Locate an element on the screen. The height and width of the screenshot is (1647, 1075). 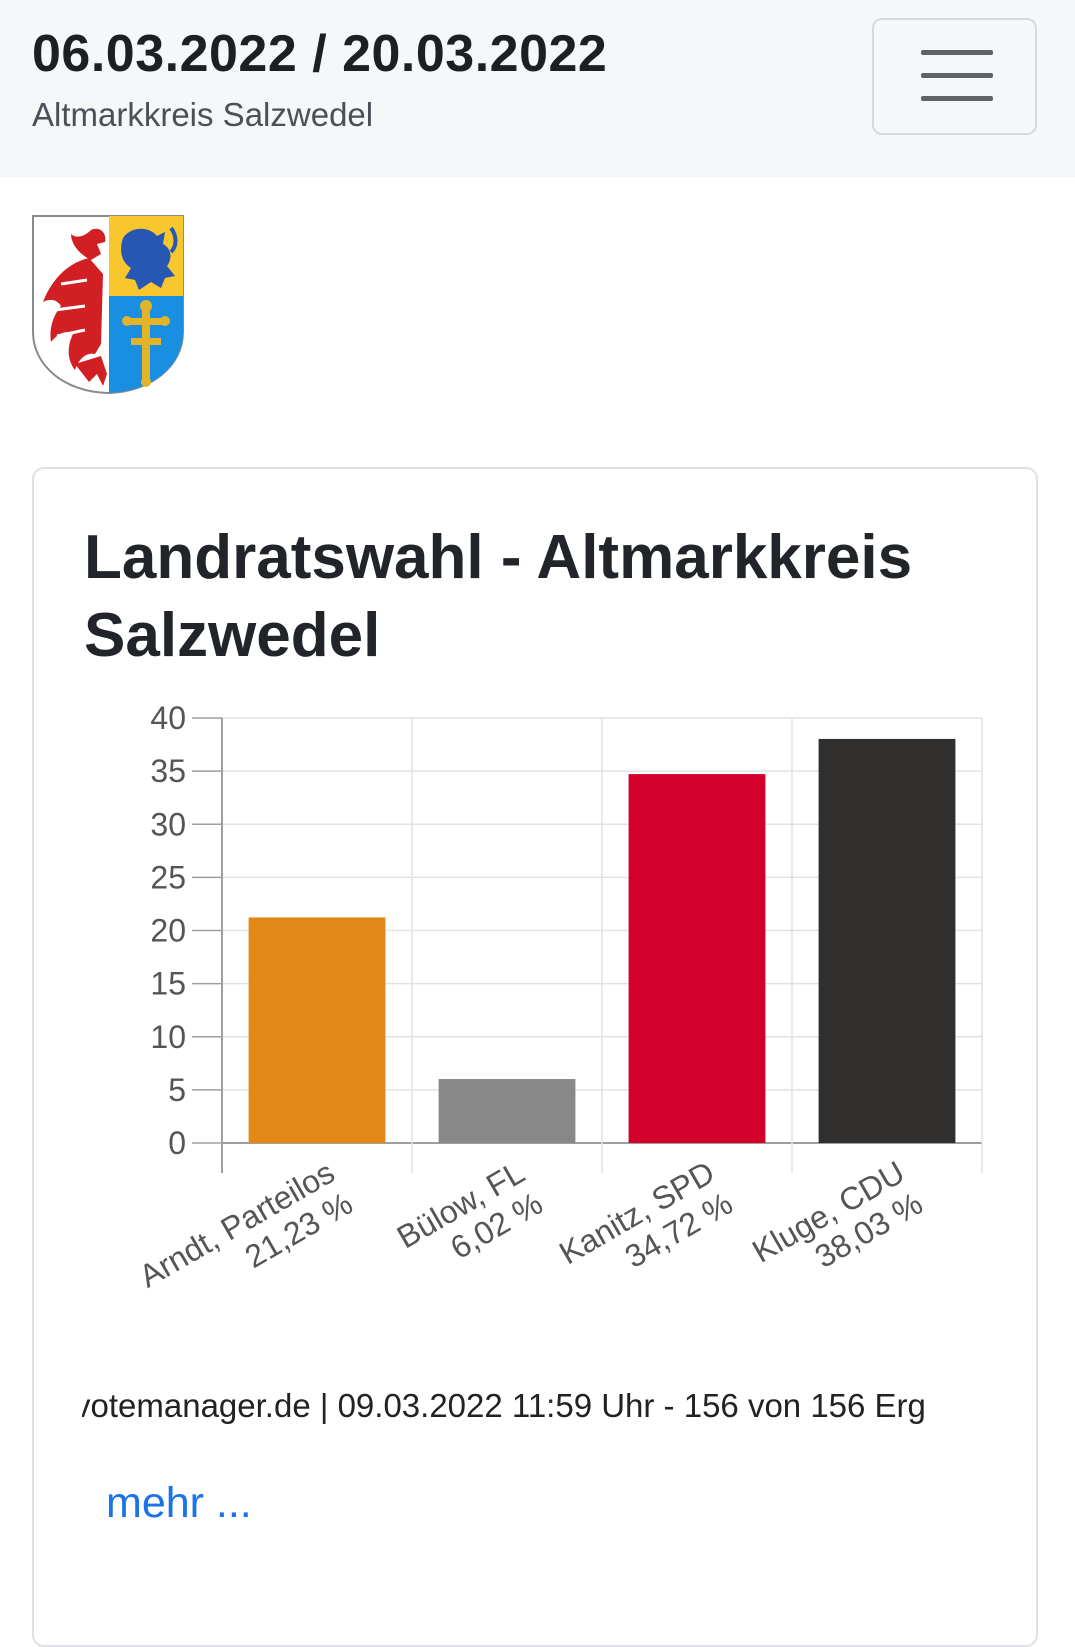
y-tick-label: 5 is located at coordinates (177, 1090).